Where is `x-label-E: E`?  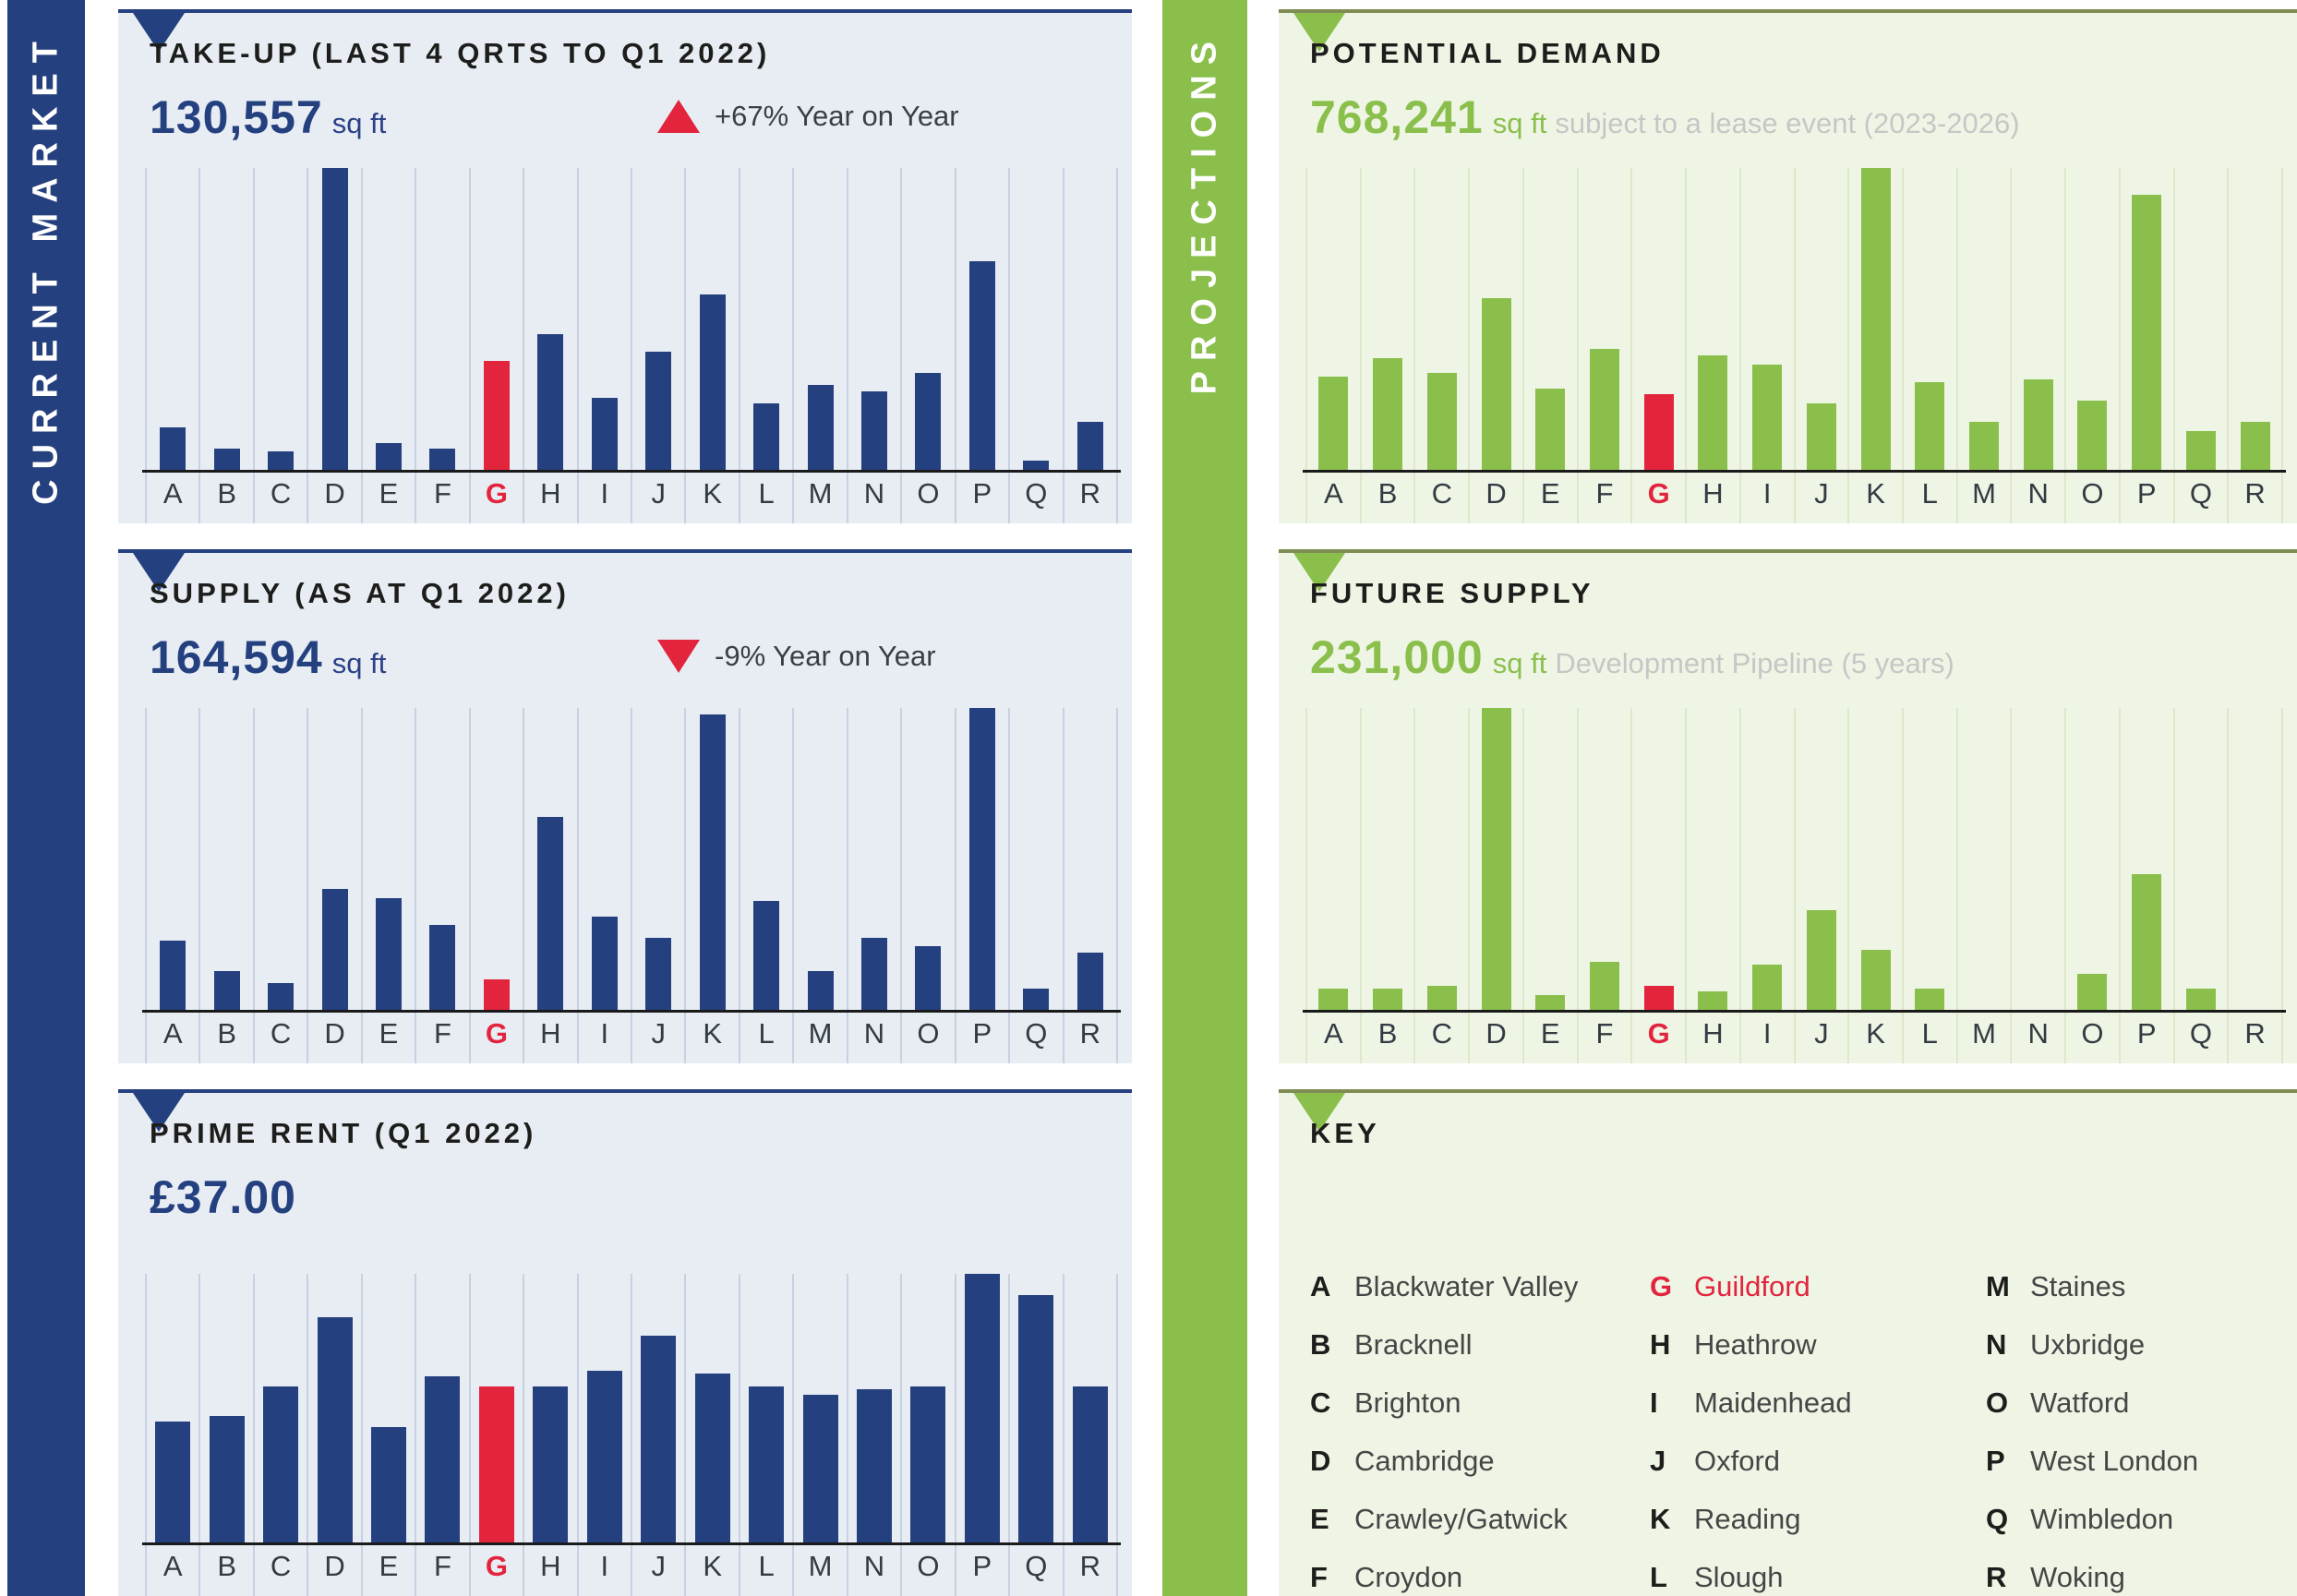
x-label-E: E is located at coordinates (389, 1566).